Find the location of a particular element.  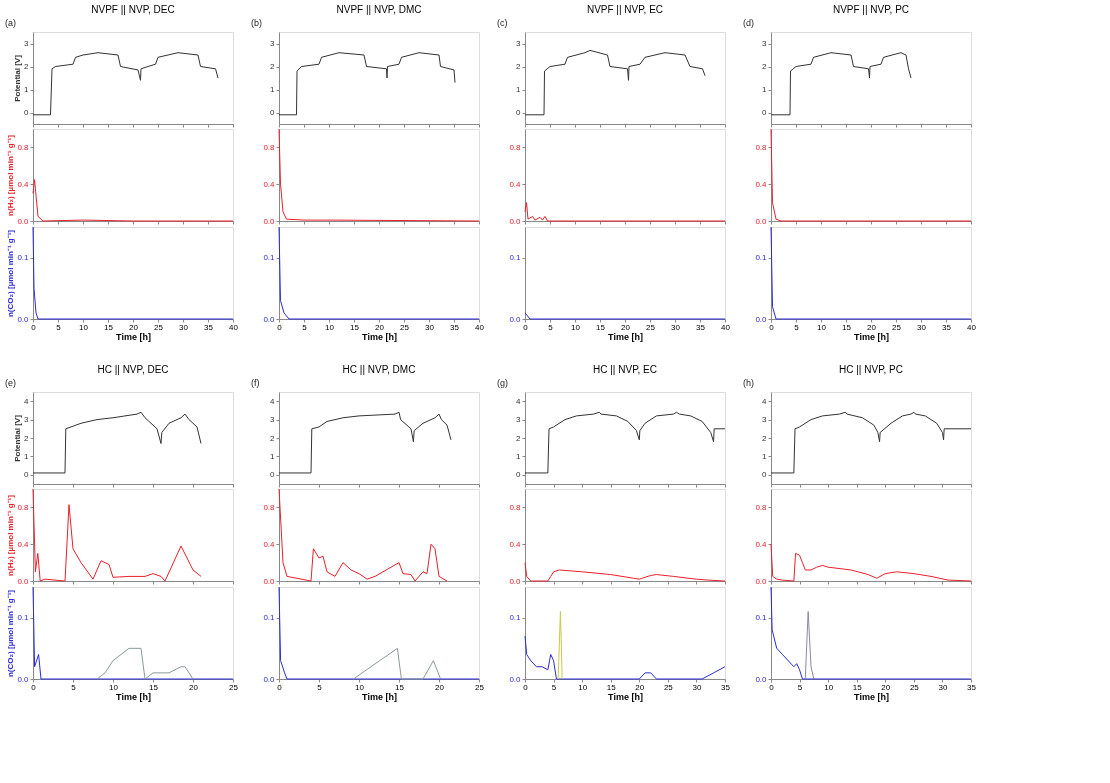

chart-title: NVPF || NVP, DEC is located at coordinates (133, 9).